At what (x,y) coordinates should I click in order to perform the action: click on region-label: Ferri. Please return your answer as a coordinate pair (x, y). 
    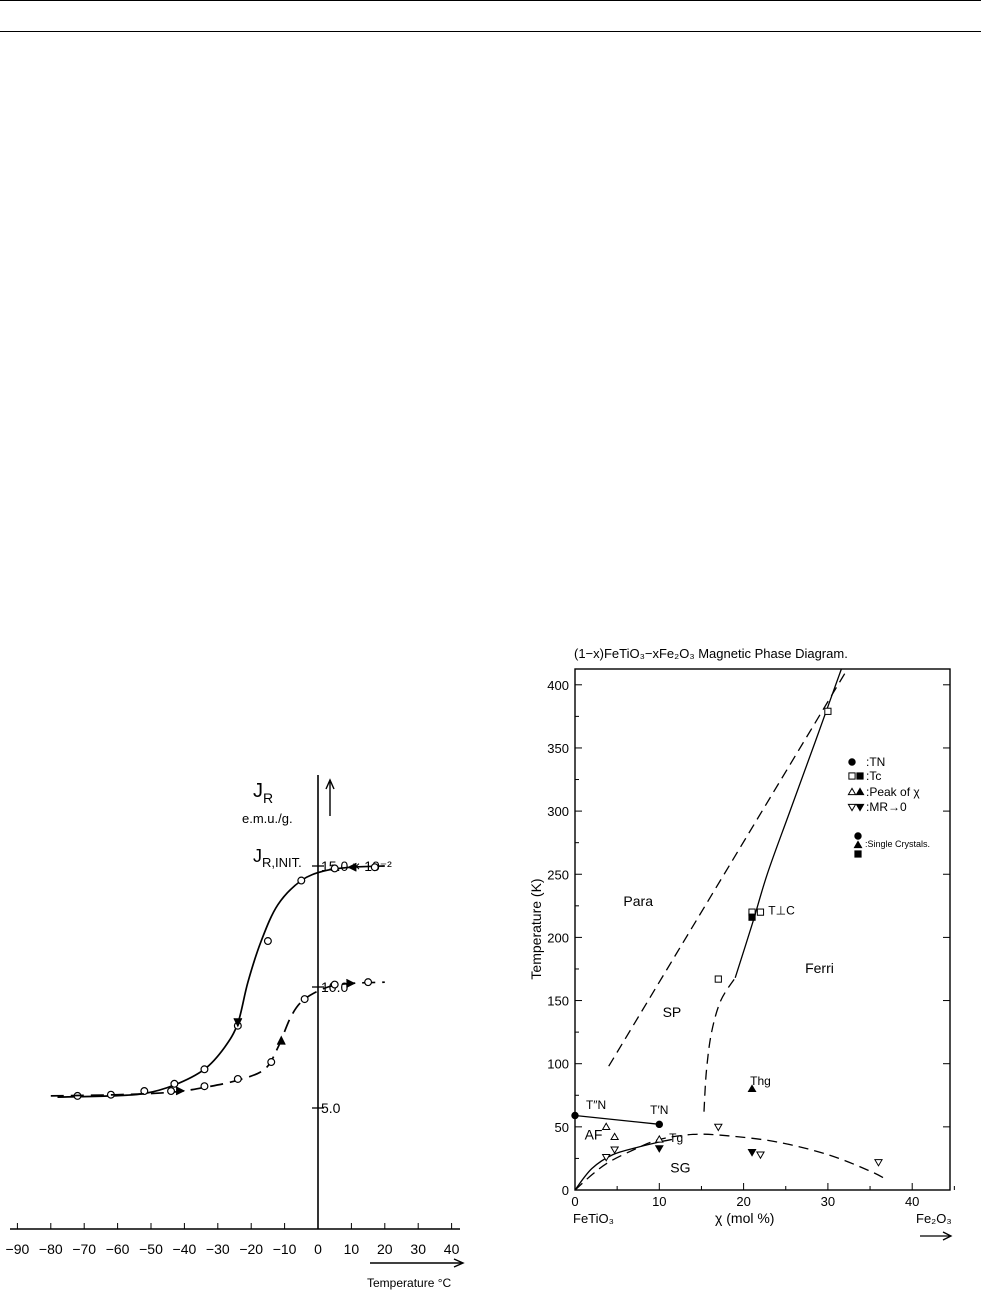
    Looking at the image, I should click on (819, 968).